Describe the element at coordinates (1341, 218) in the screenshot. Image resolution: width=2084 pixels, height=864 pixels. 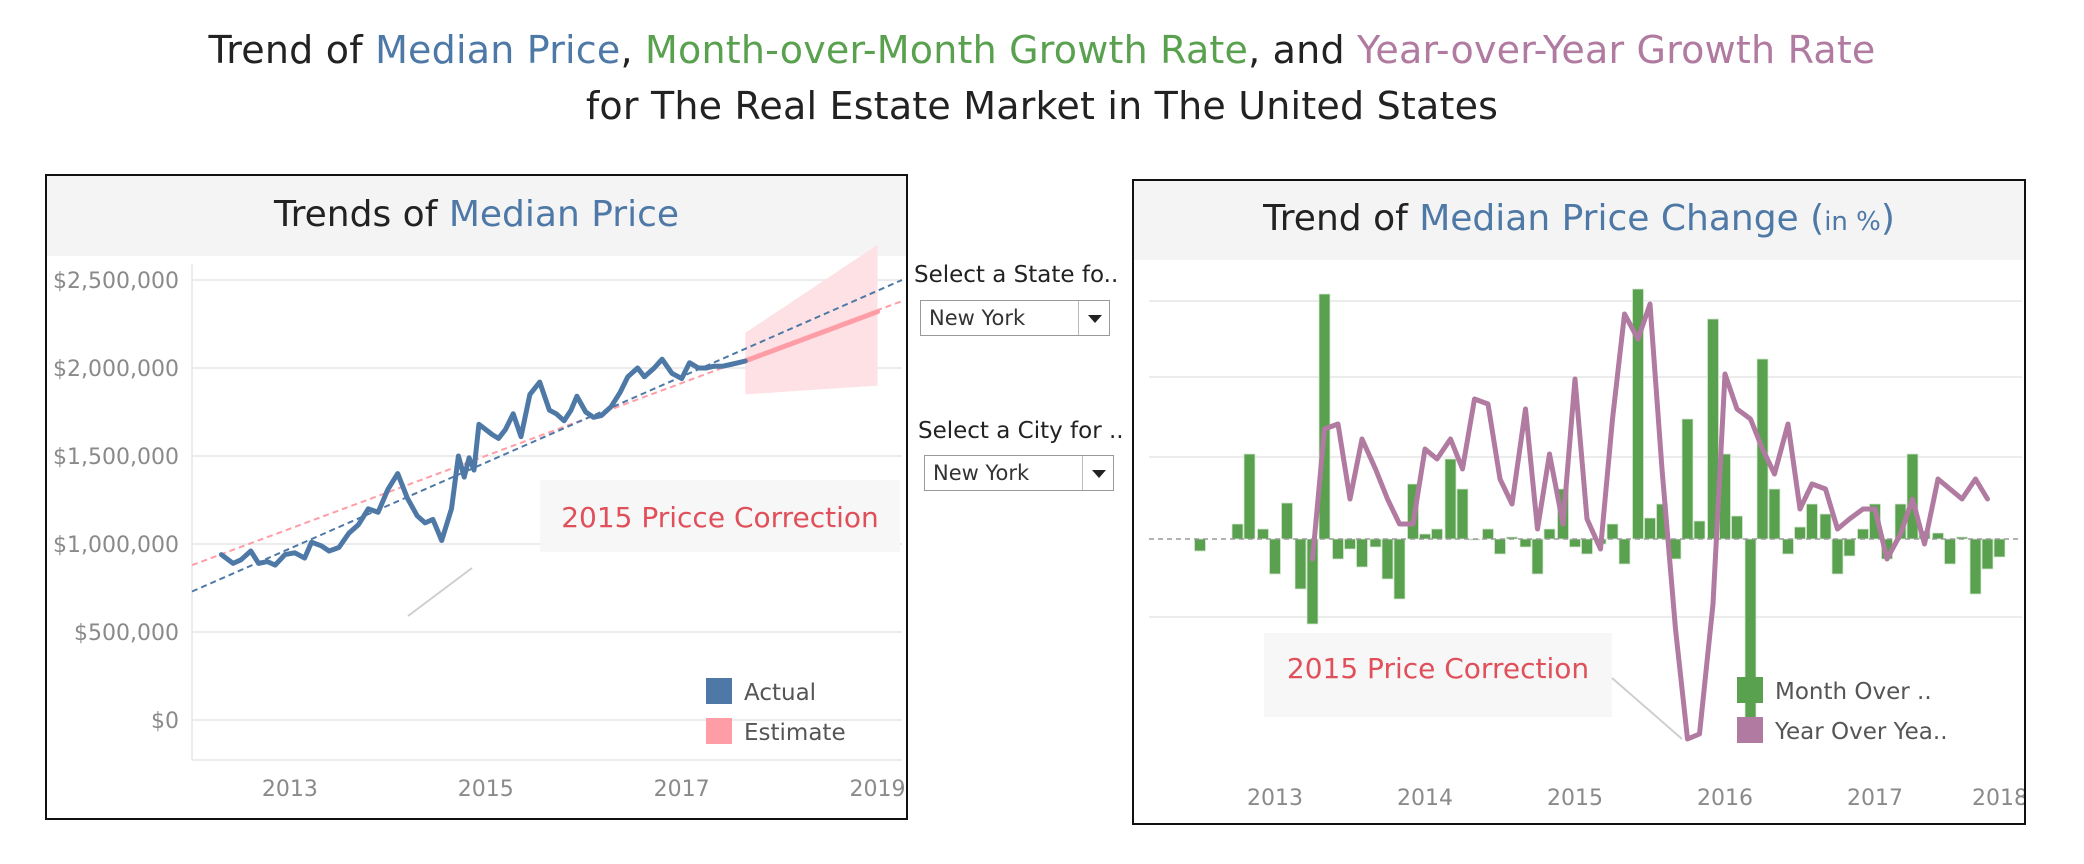
I see `price-change-header-plain: Trend of` at that location.